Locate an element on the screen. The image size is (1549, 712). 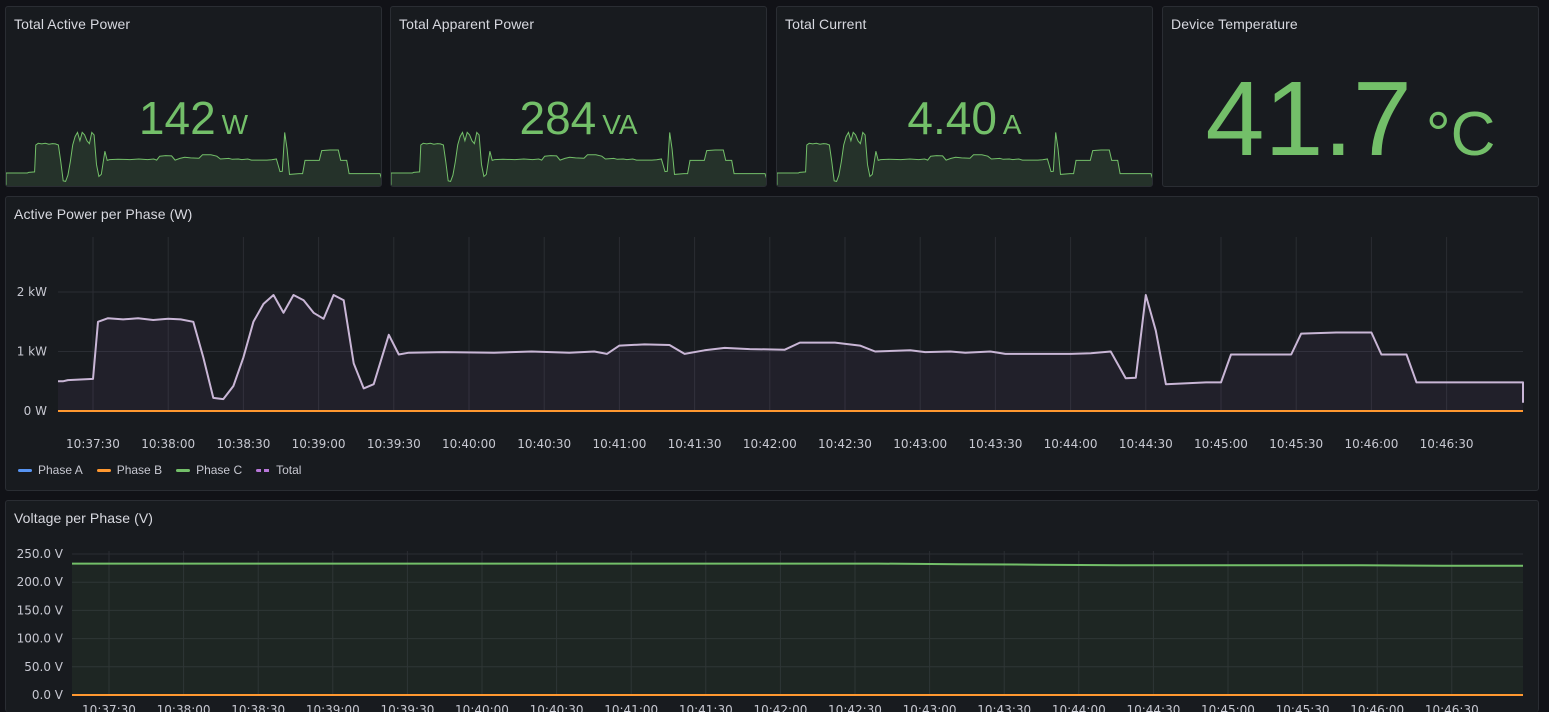
y-tick-label: 2 kW is located at coordinates (32, 292).